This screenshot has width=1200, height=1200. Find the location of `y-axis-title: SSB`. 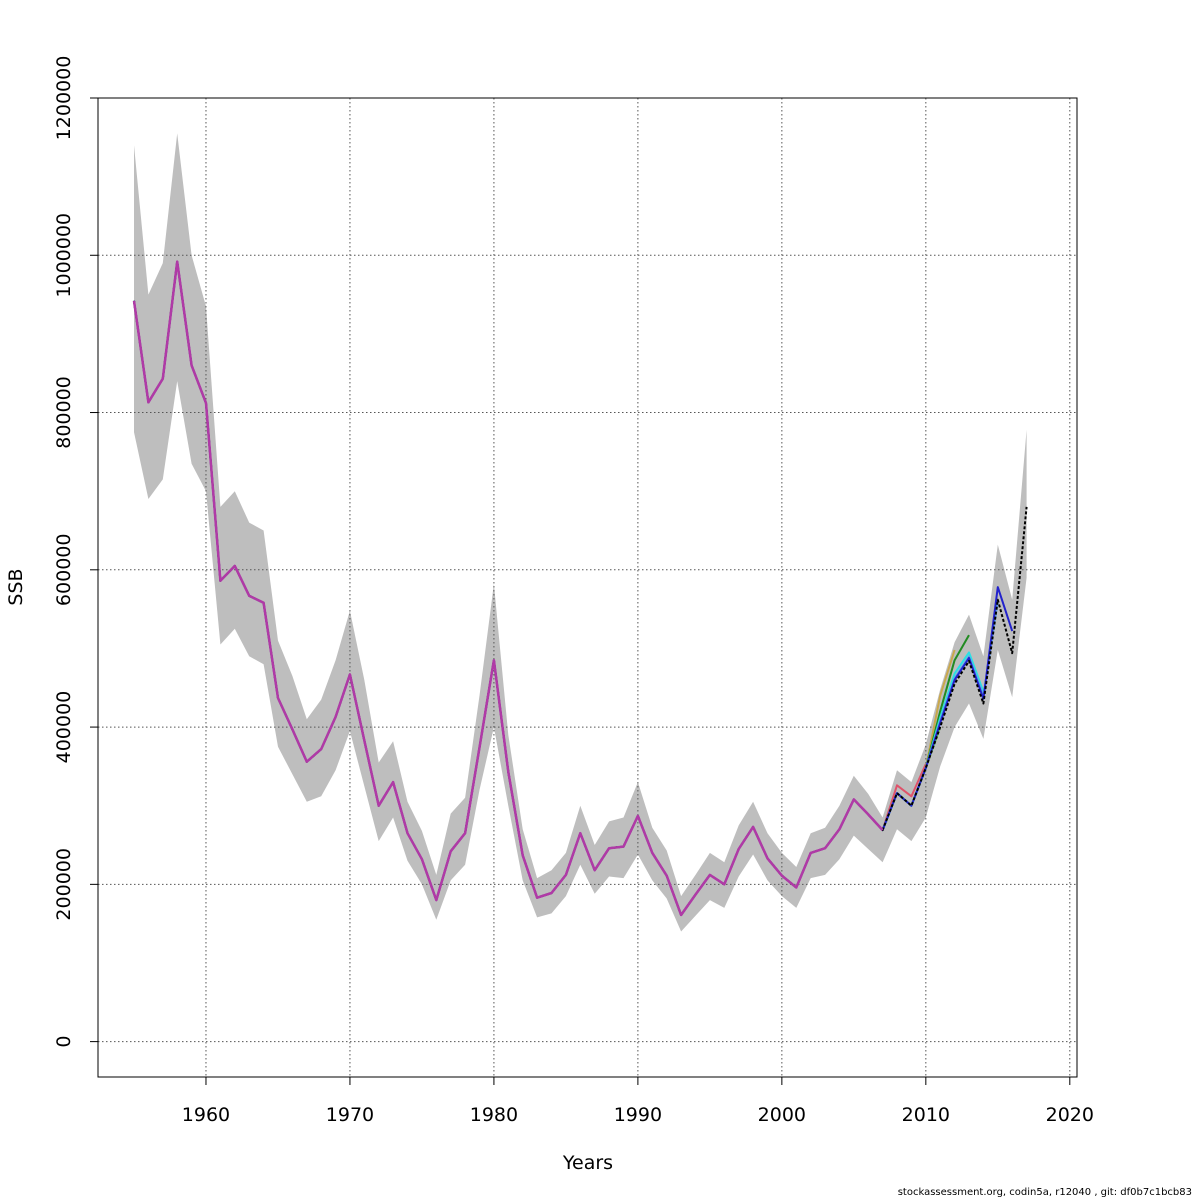

y-axis-title: SSB is located at coordinates (16, 586).